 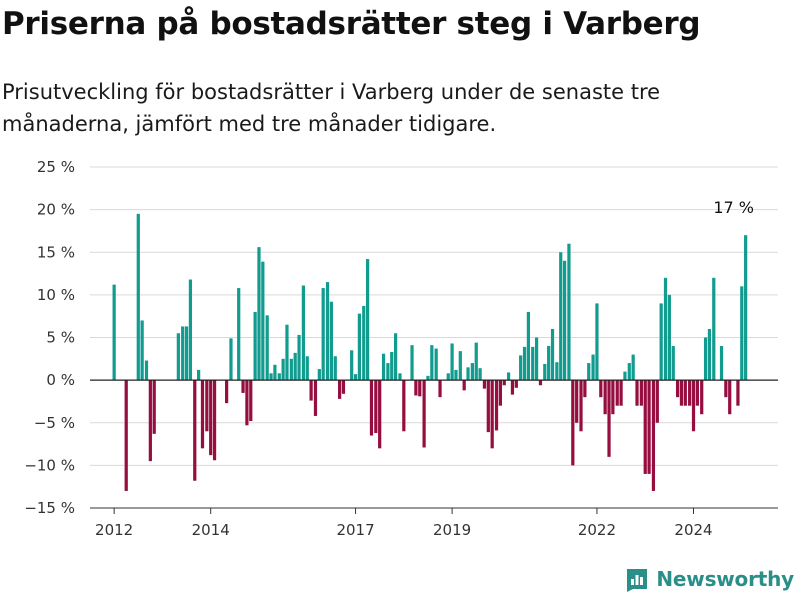 I want to click on newsworthy-logo-icon, so click(x=637, y=580).